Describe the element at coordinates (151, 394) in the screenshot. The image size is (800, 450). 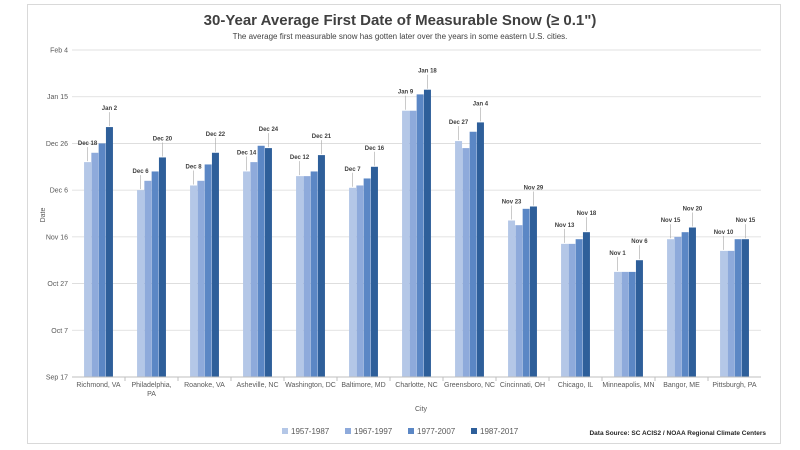
I see `x-tick-label: PA` at that location.